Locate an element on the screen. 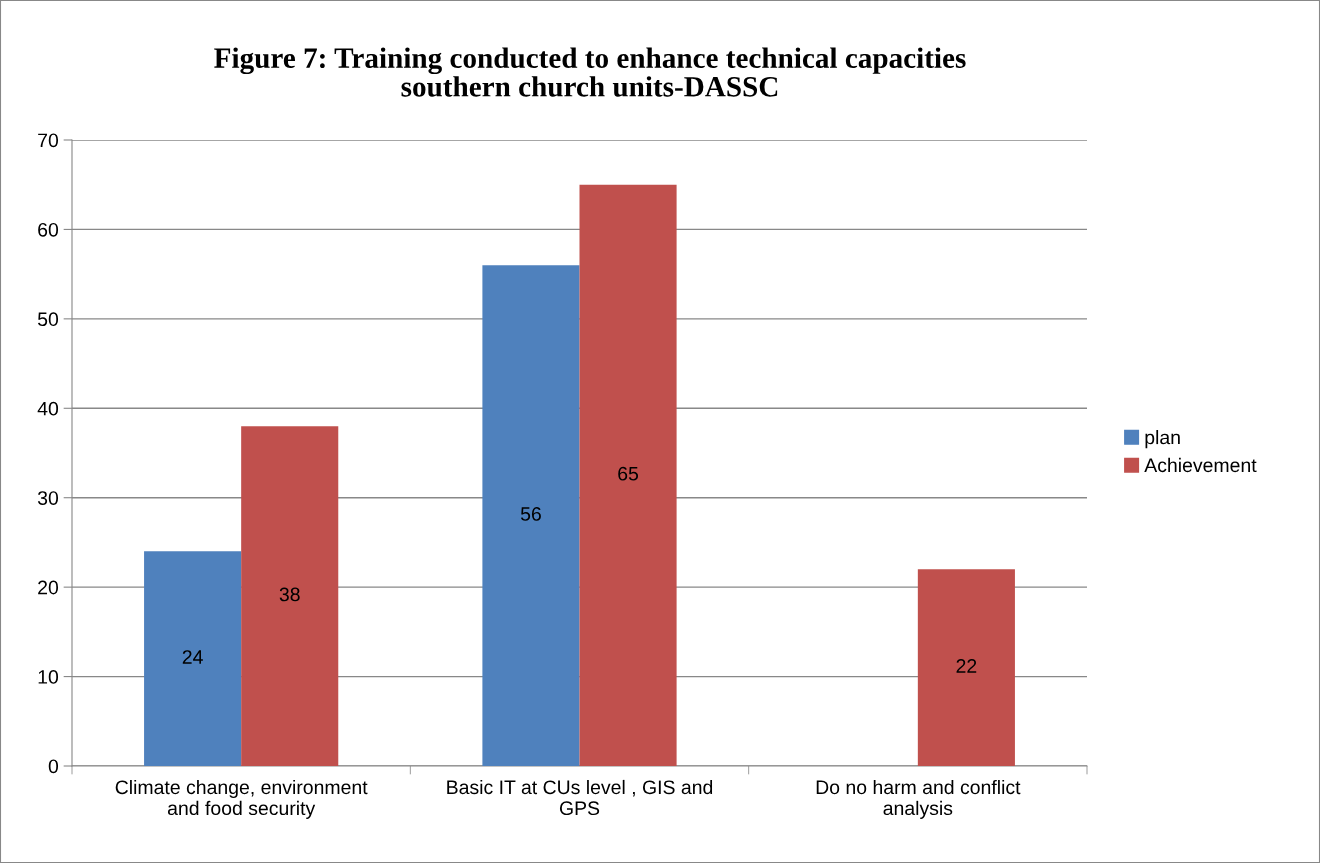 The image size is (1320, 863). y-tick-label: 10 is located at coordinates (48, 677).